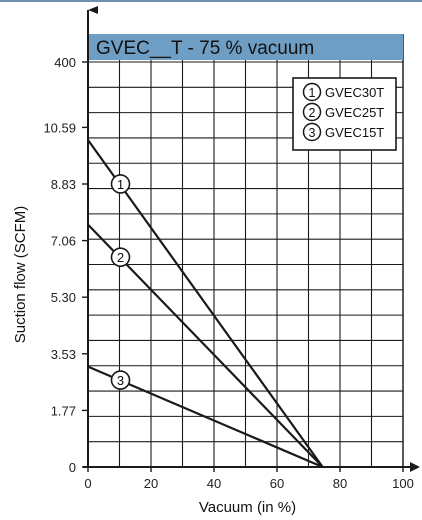 The width and height of the screenshot is (422, 520). What do you see at coordinates (20, 275) in the screenshot?
I see `y-axis-label: Suction flow (SCFM)` at bounding box center [20, 275].